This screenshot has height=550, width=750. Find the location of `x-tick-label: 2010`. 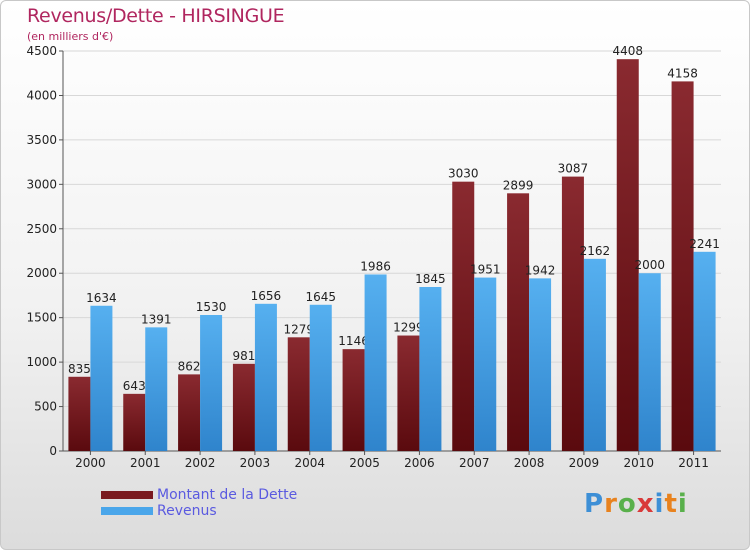

x-tick-label: 2010 is located at coordinates (638, 463).